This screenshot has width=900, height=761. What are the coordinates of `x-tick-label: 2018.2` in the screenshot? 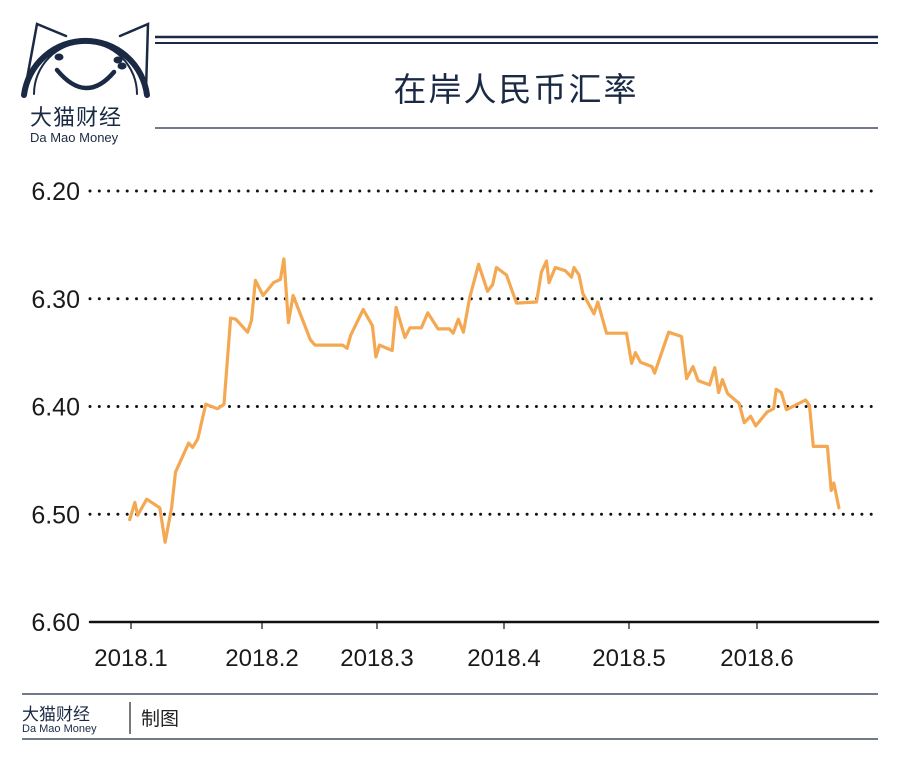 It's located at (261, 658).